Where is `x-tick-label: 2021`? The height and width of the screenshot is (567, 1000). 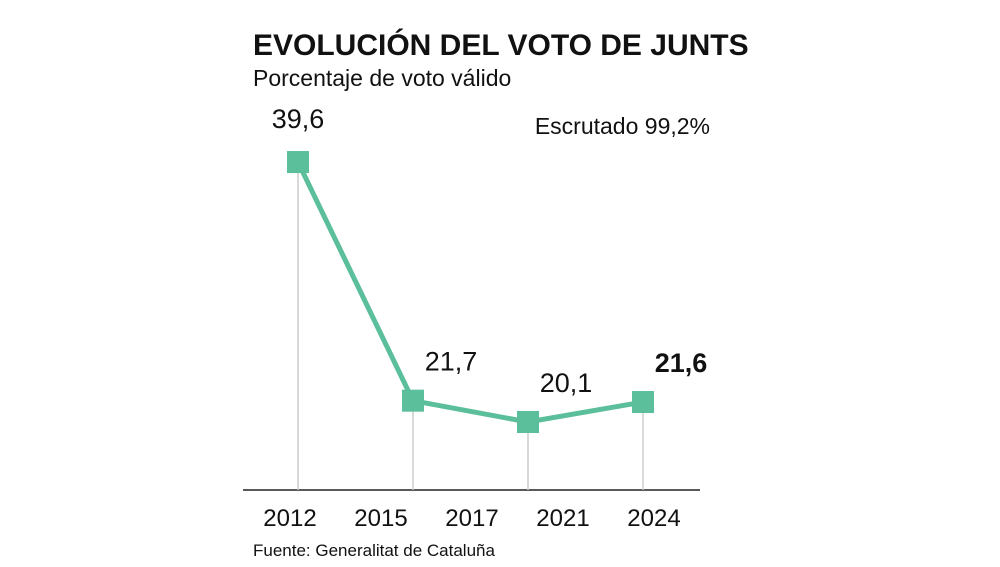 x-tick-label: 2021 is located at coordinates (562, 518).